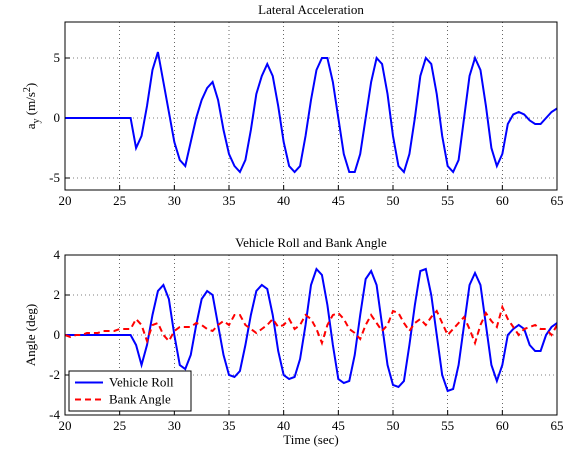  I want to click on y-tick-label: 2, so click(57, 294).